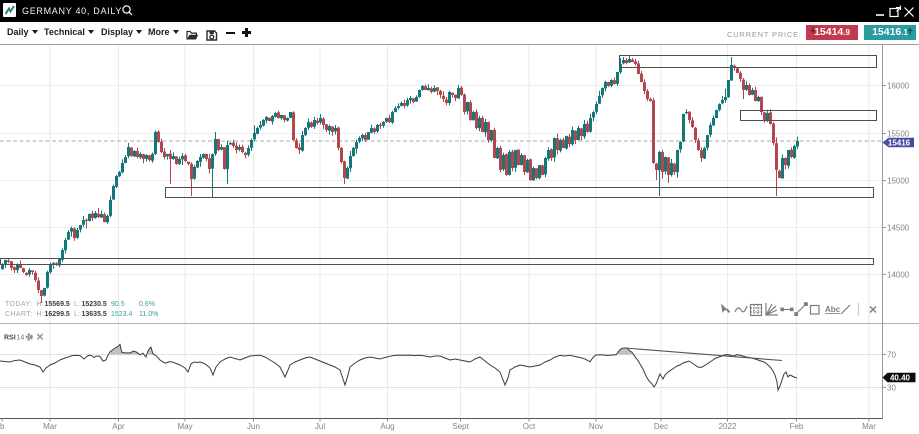 This screenshot has height=434, width=919. Describe the element at coordinates (898, 134) in the screenshot. I see `svg-text: 15500` at that location.